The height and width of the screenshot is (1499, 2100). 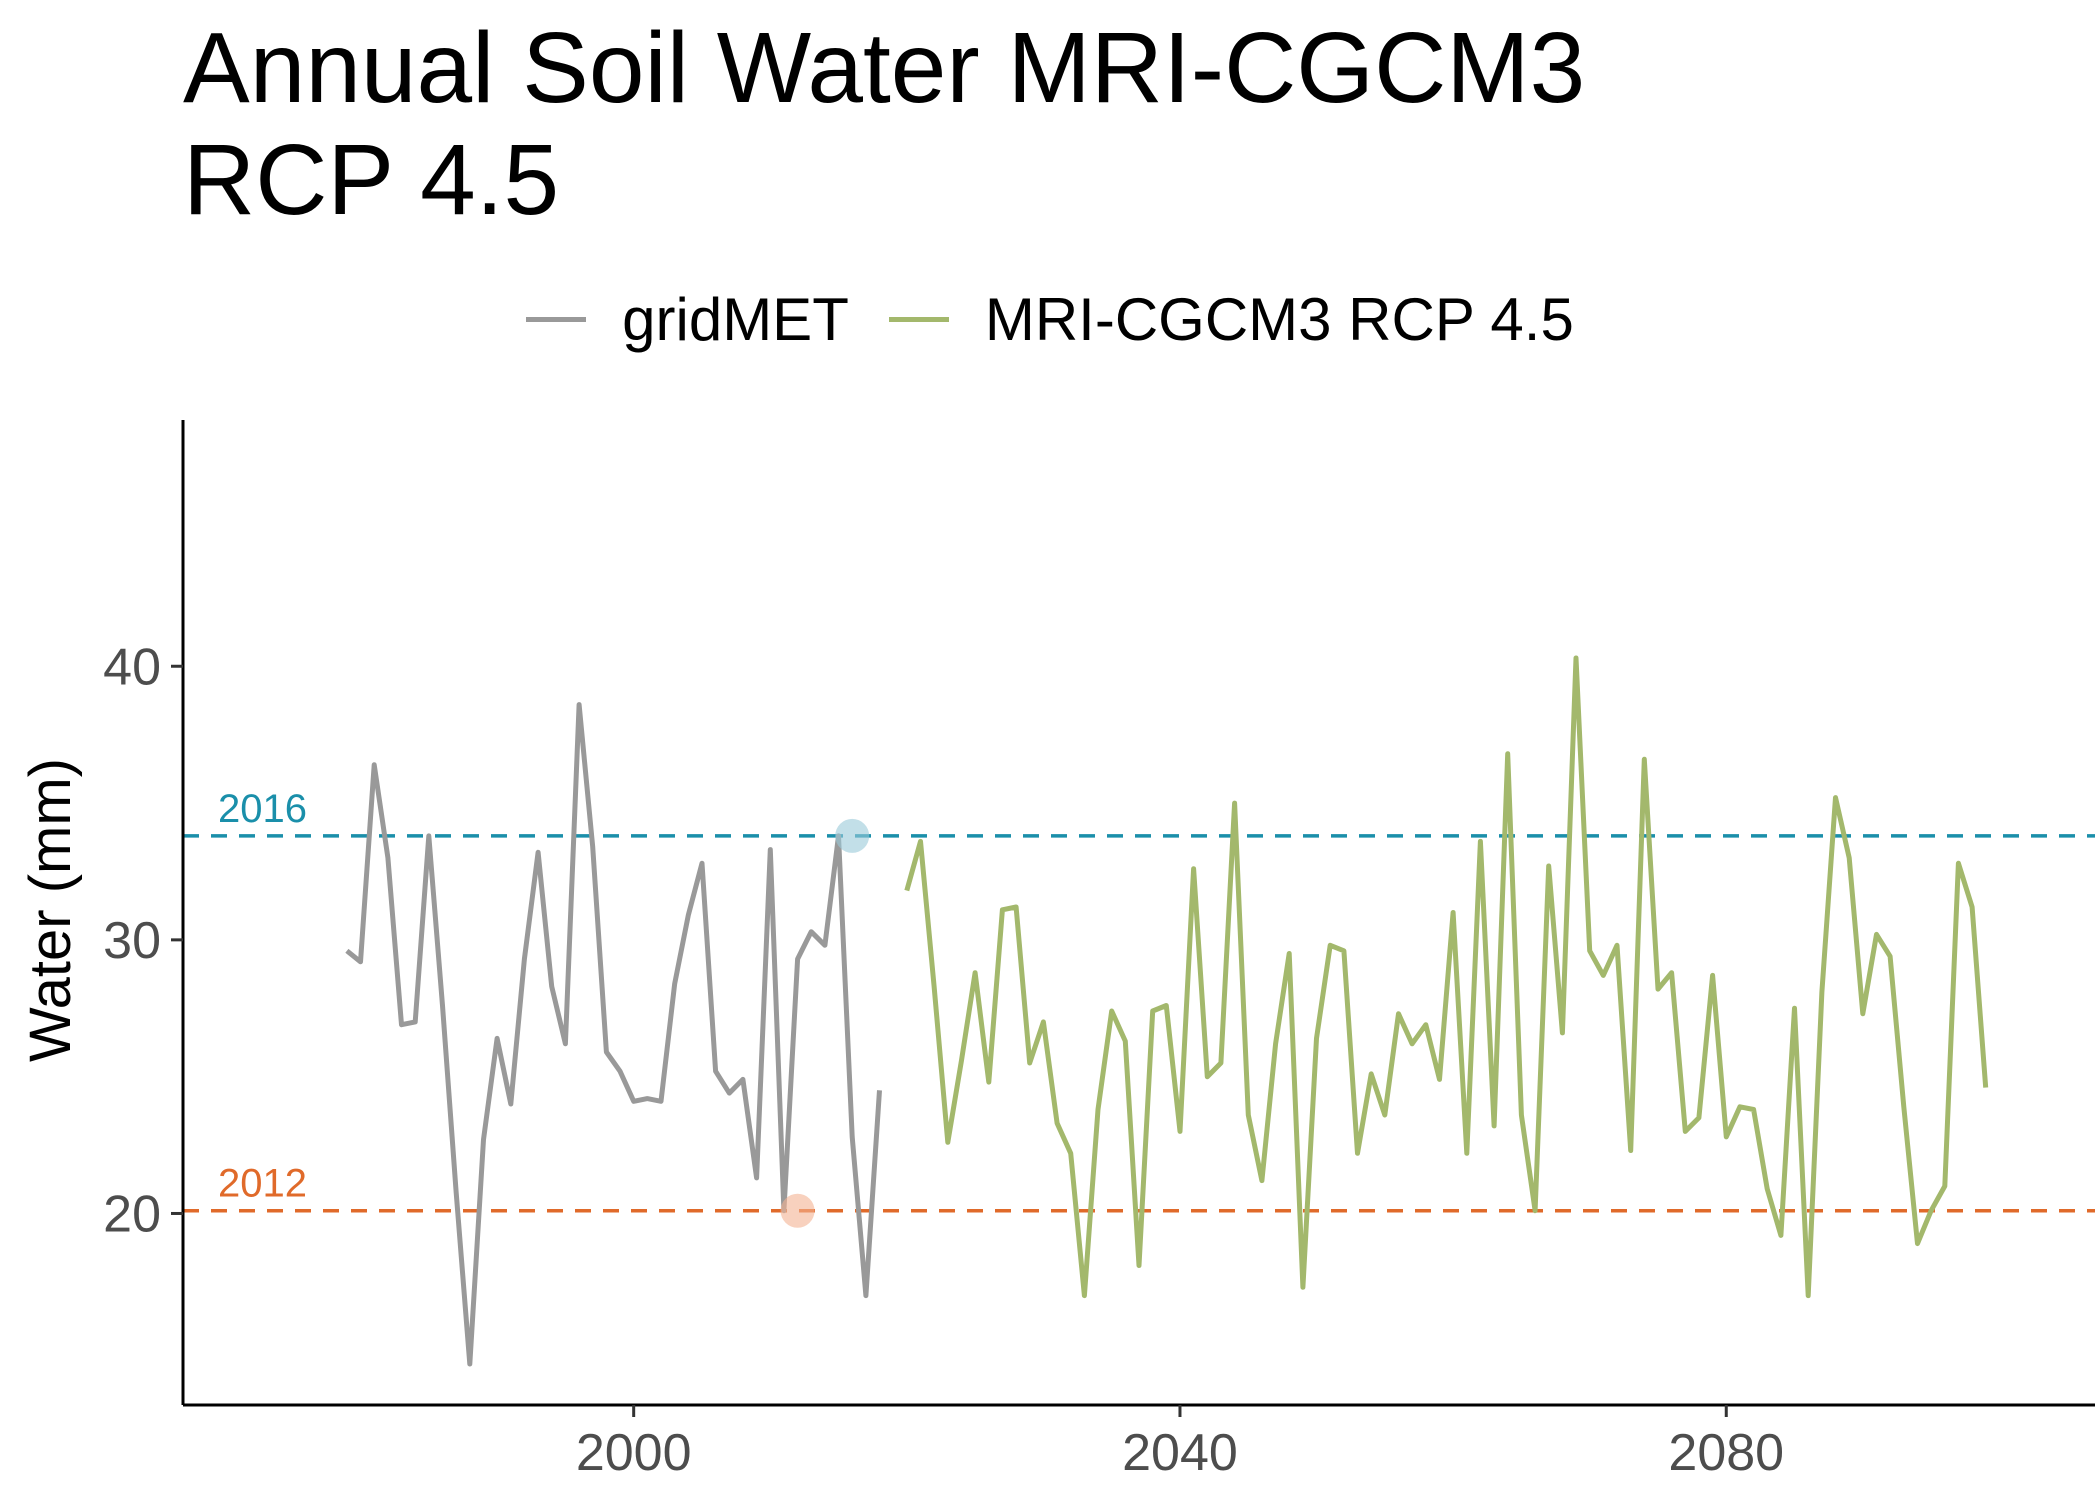 What do you see at coordinates (132, 941) in the screenshot?
I see `y-tick-label-30: 30` at bounding box center [132, 941].